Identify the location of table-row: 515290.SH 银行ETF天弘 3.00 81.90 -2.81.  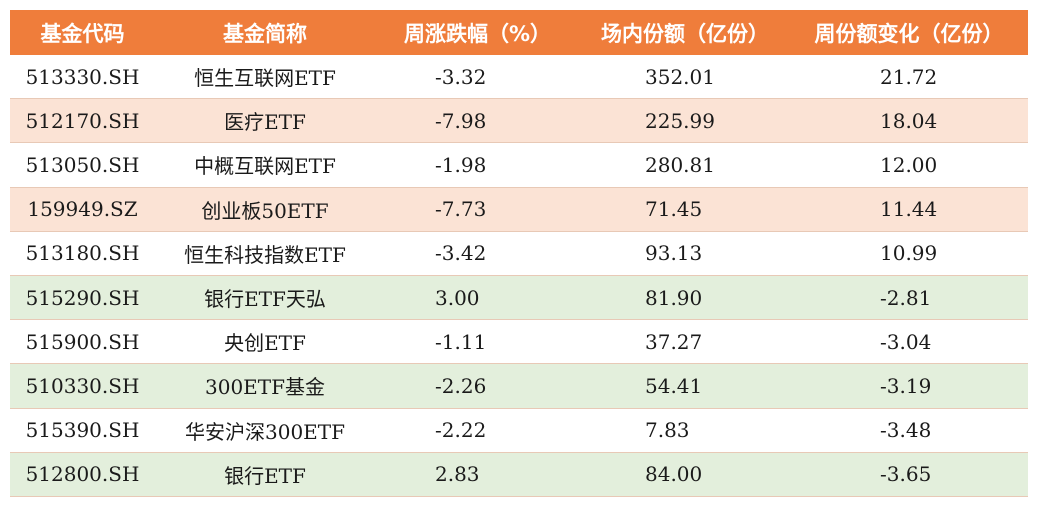
(519, 298).